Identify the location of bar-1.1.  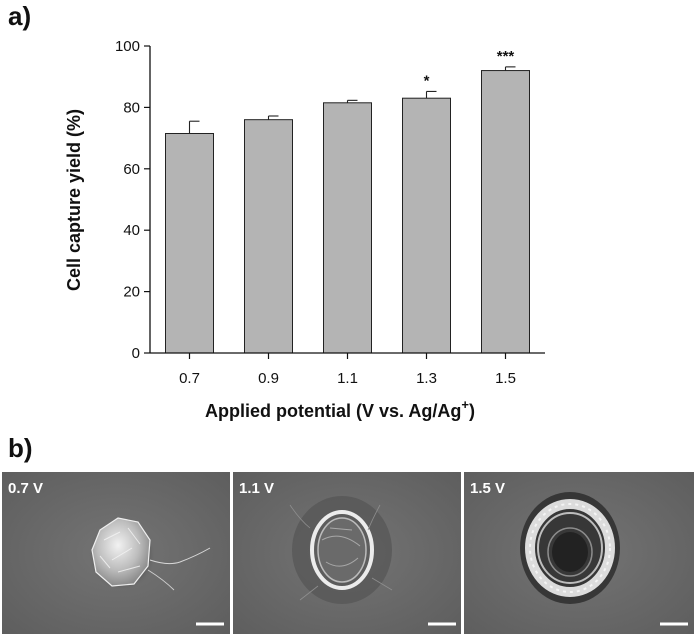
(347, 228).